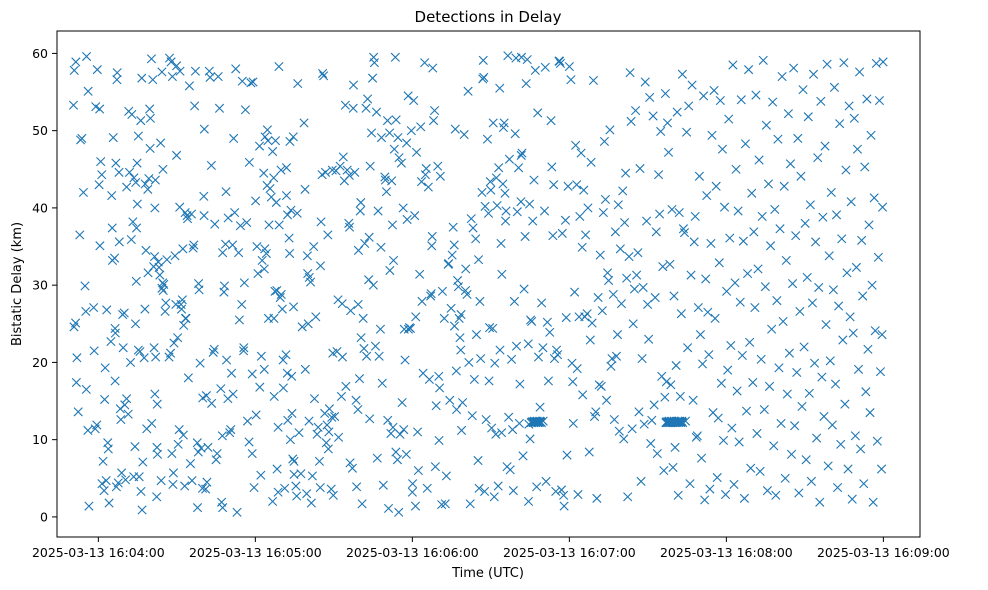 The height and width of the screenshot is (590, 988). Describe the element at coordinates (17, 284) in the screenshot. I see `y-axis-label: Bistatic Delay (km)` at that location.